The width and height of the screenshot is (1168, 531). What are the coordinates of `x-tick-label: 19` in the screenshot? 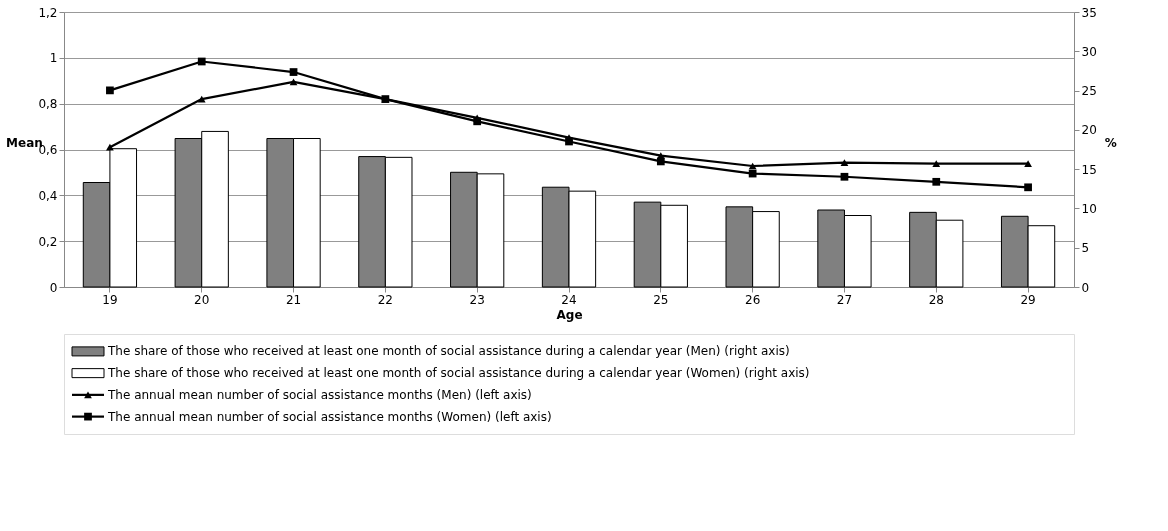 It's located at (110, 299).